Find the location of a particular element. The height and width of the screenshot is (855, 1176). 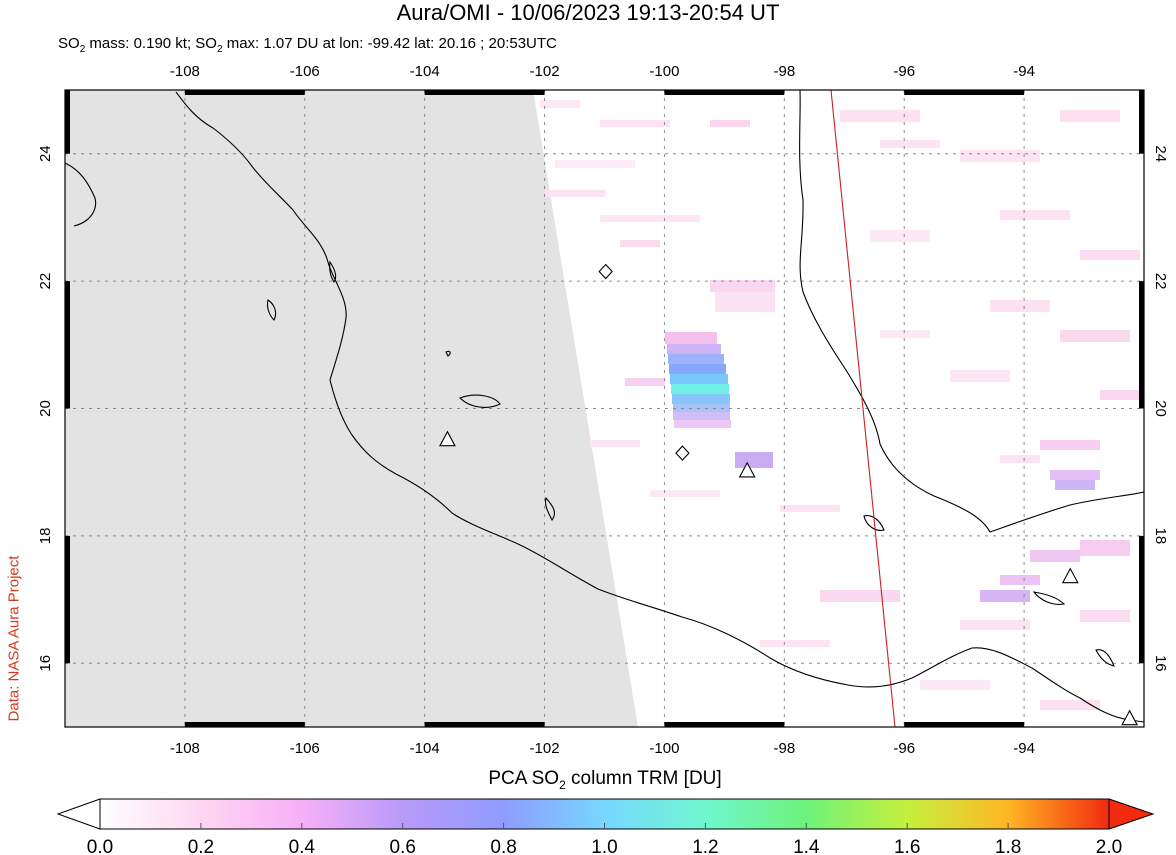

lat-label-right: 20 is located at coordinates (1160, 408).